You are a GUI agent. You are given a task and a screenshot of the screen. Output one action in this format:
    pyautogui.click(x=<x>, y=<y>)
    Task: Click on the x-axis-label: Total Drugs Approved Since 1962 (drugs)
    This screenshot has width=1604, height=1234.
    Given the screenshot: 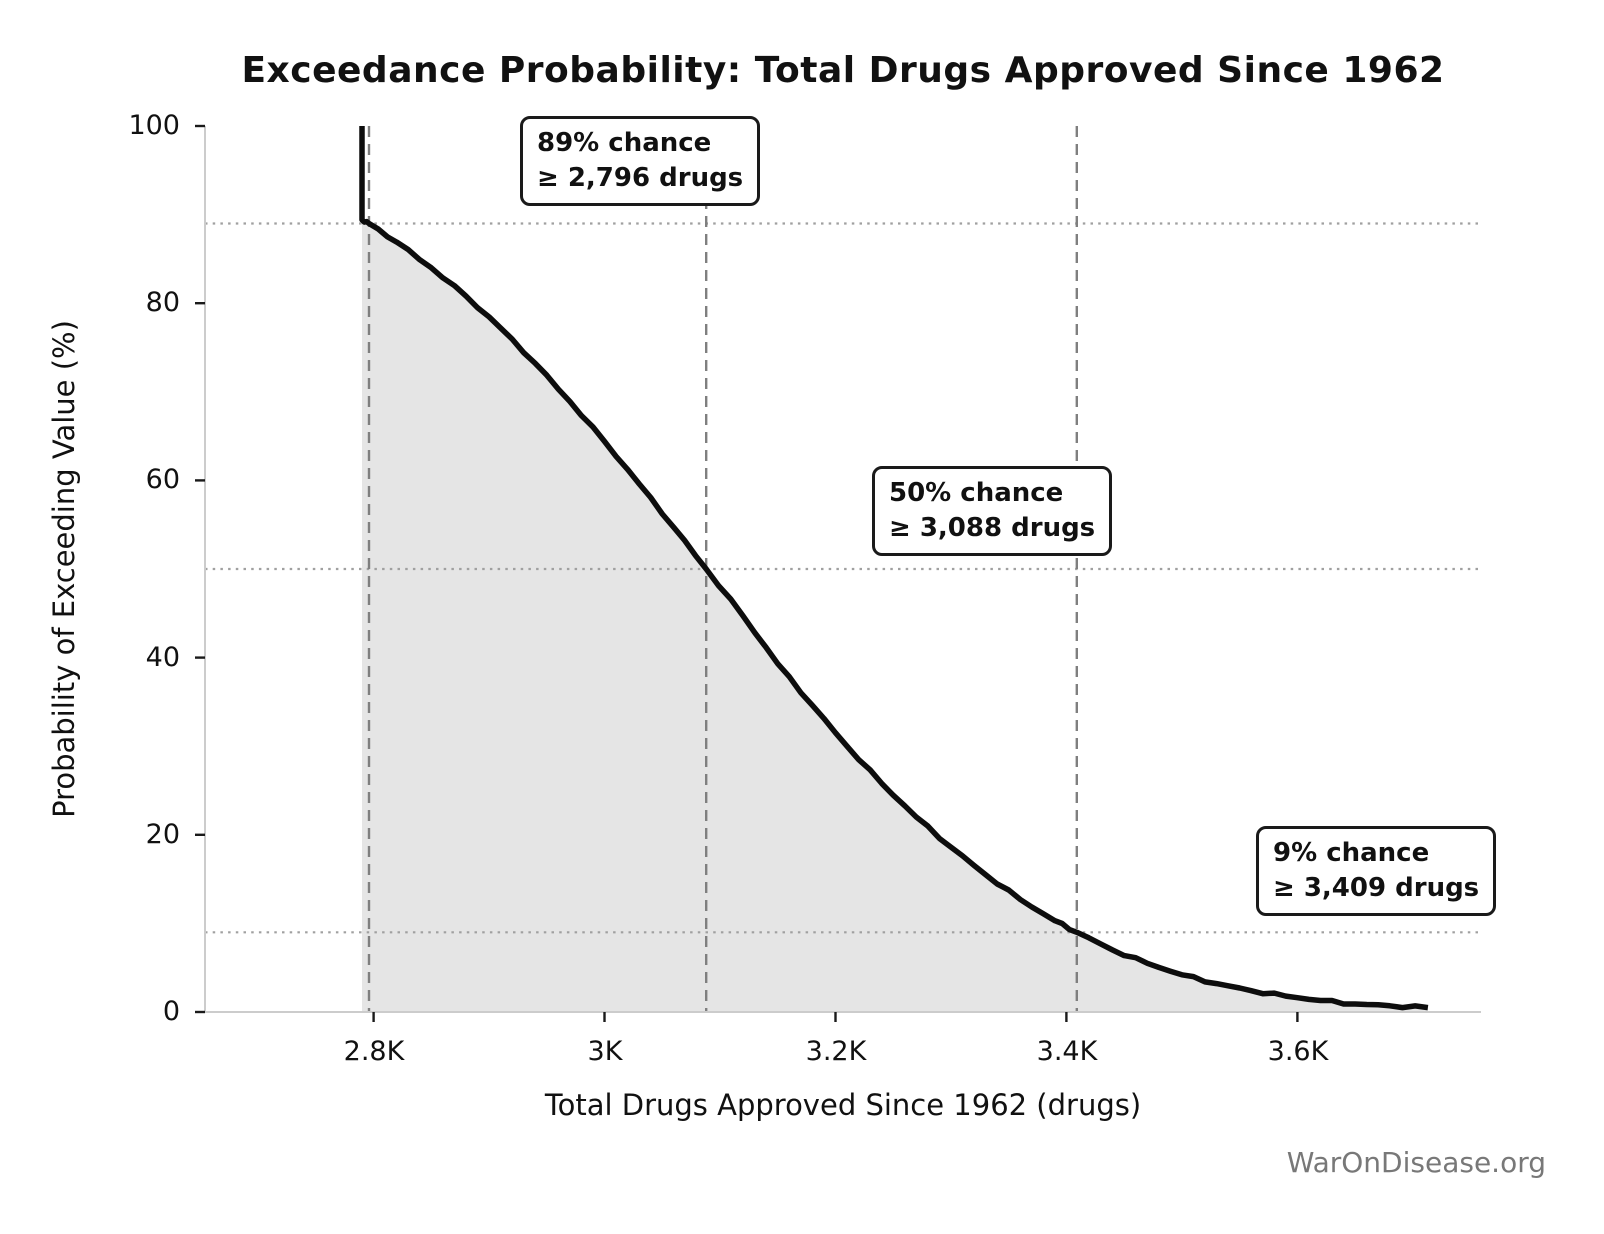 What is the action you would take?
    pyautogui.click(x=843, y=1105)
    